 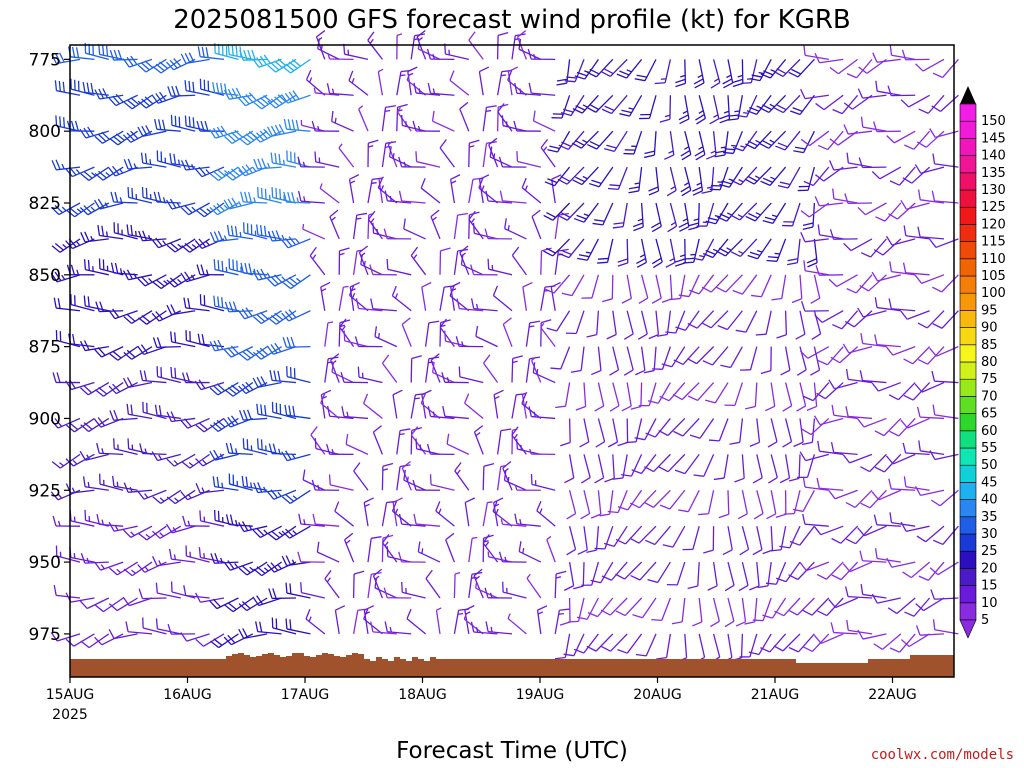 What do you see at coordinates (993, 173) in the screenshot?
I see `colorbar-label: 135` at bounding box center [993, 173].